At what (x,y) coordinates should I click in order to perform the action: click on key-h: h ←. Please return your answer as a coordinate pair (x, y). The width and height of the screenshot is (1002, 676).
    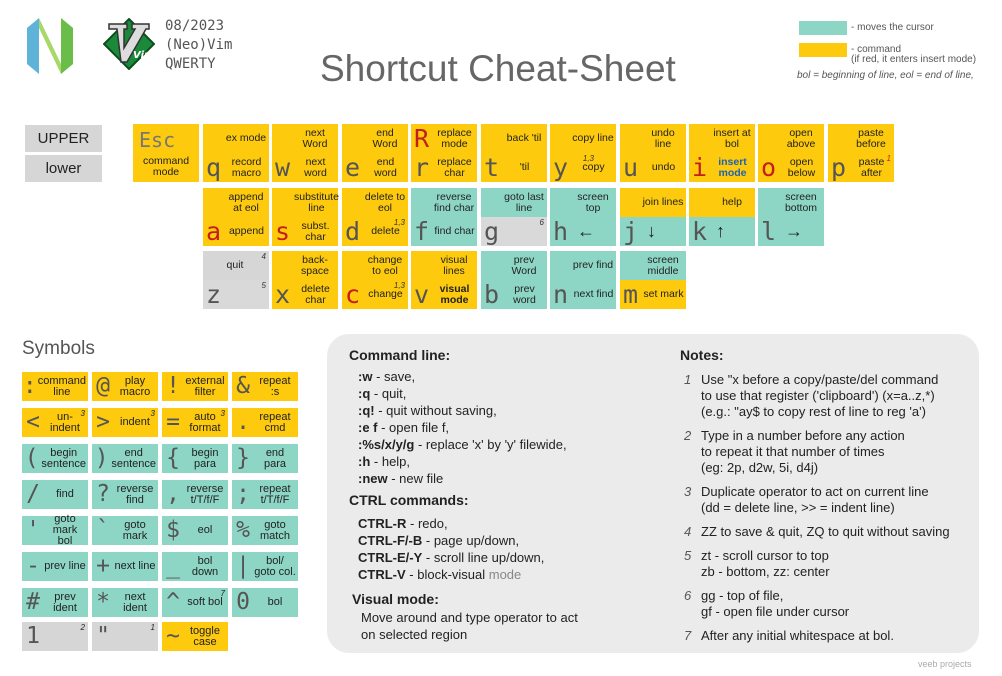
    Looking at the image, I should click on (583, 231).